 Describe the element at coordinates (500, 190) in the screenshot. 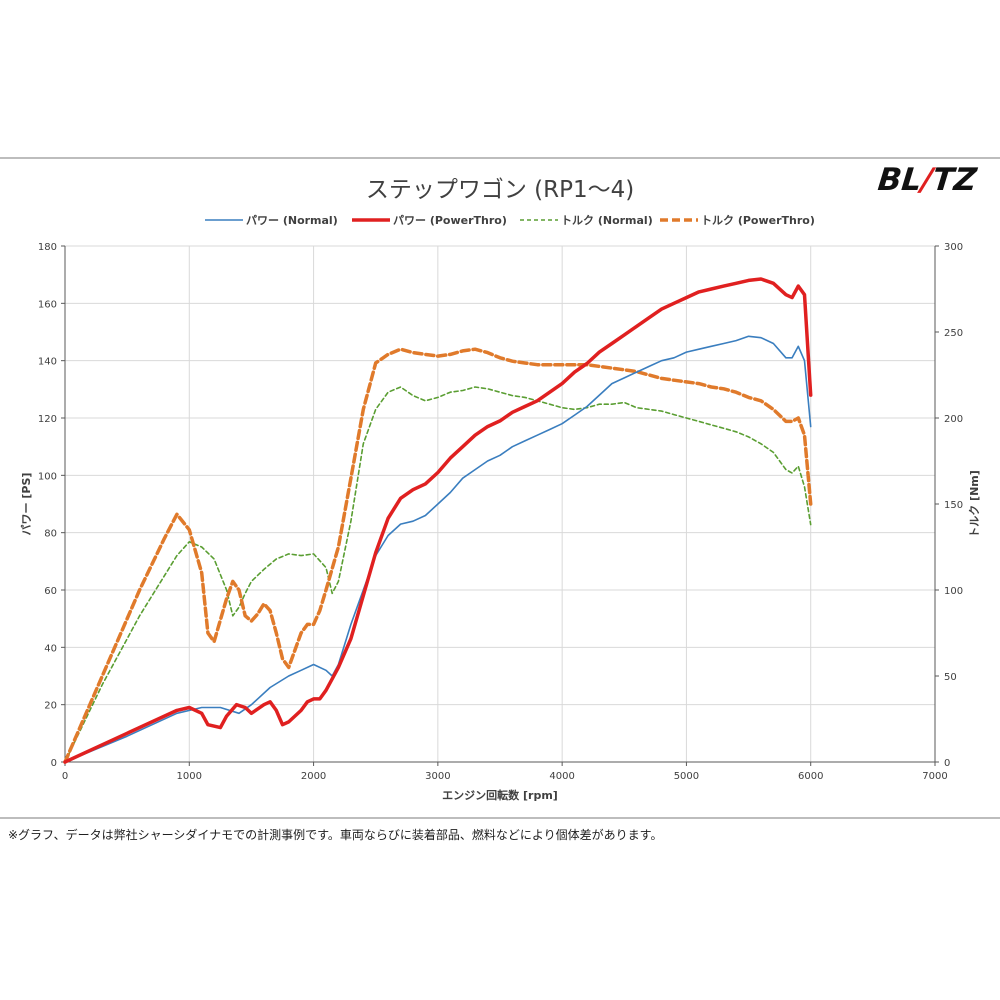

I see `chart-title: ステップワゴン (RP1～4)` at that location.